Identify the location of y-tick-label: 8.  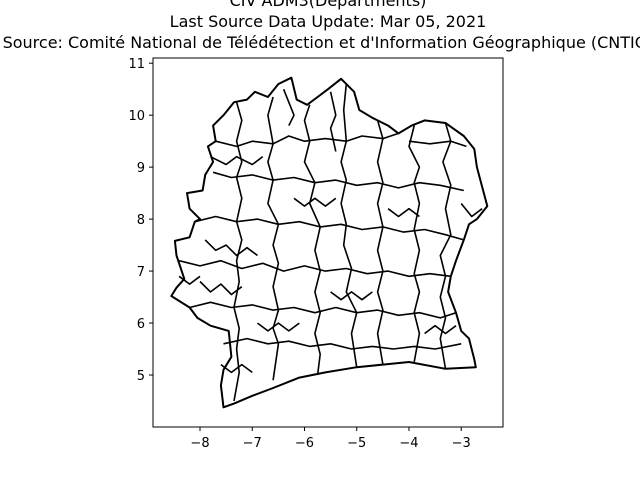
(141, 220).